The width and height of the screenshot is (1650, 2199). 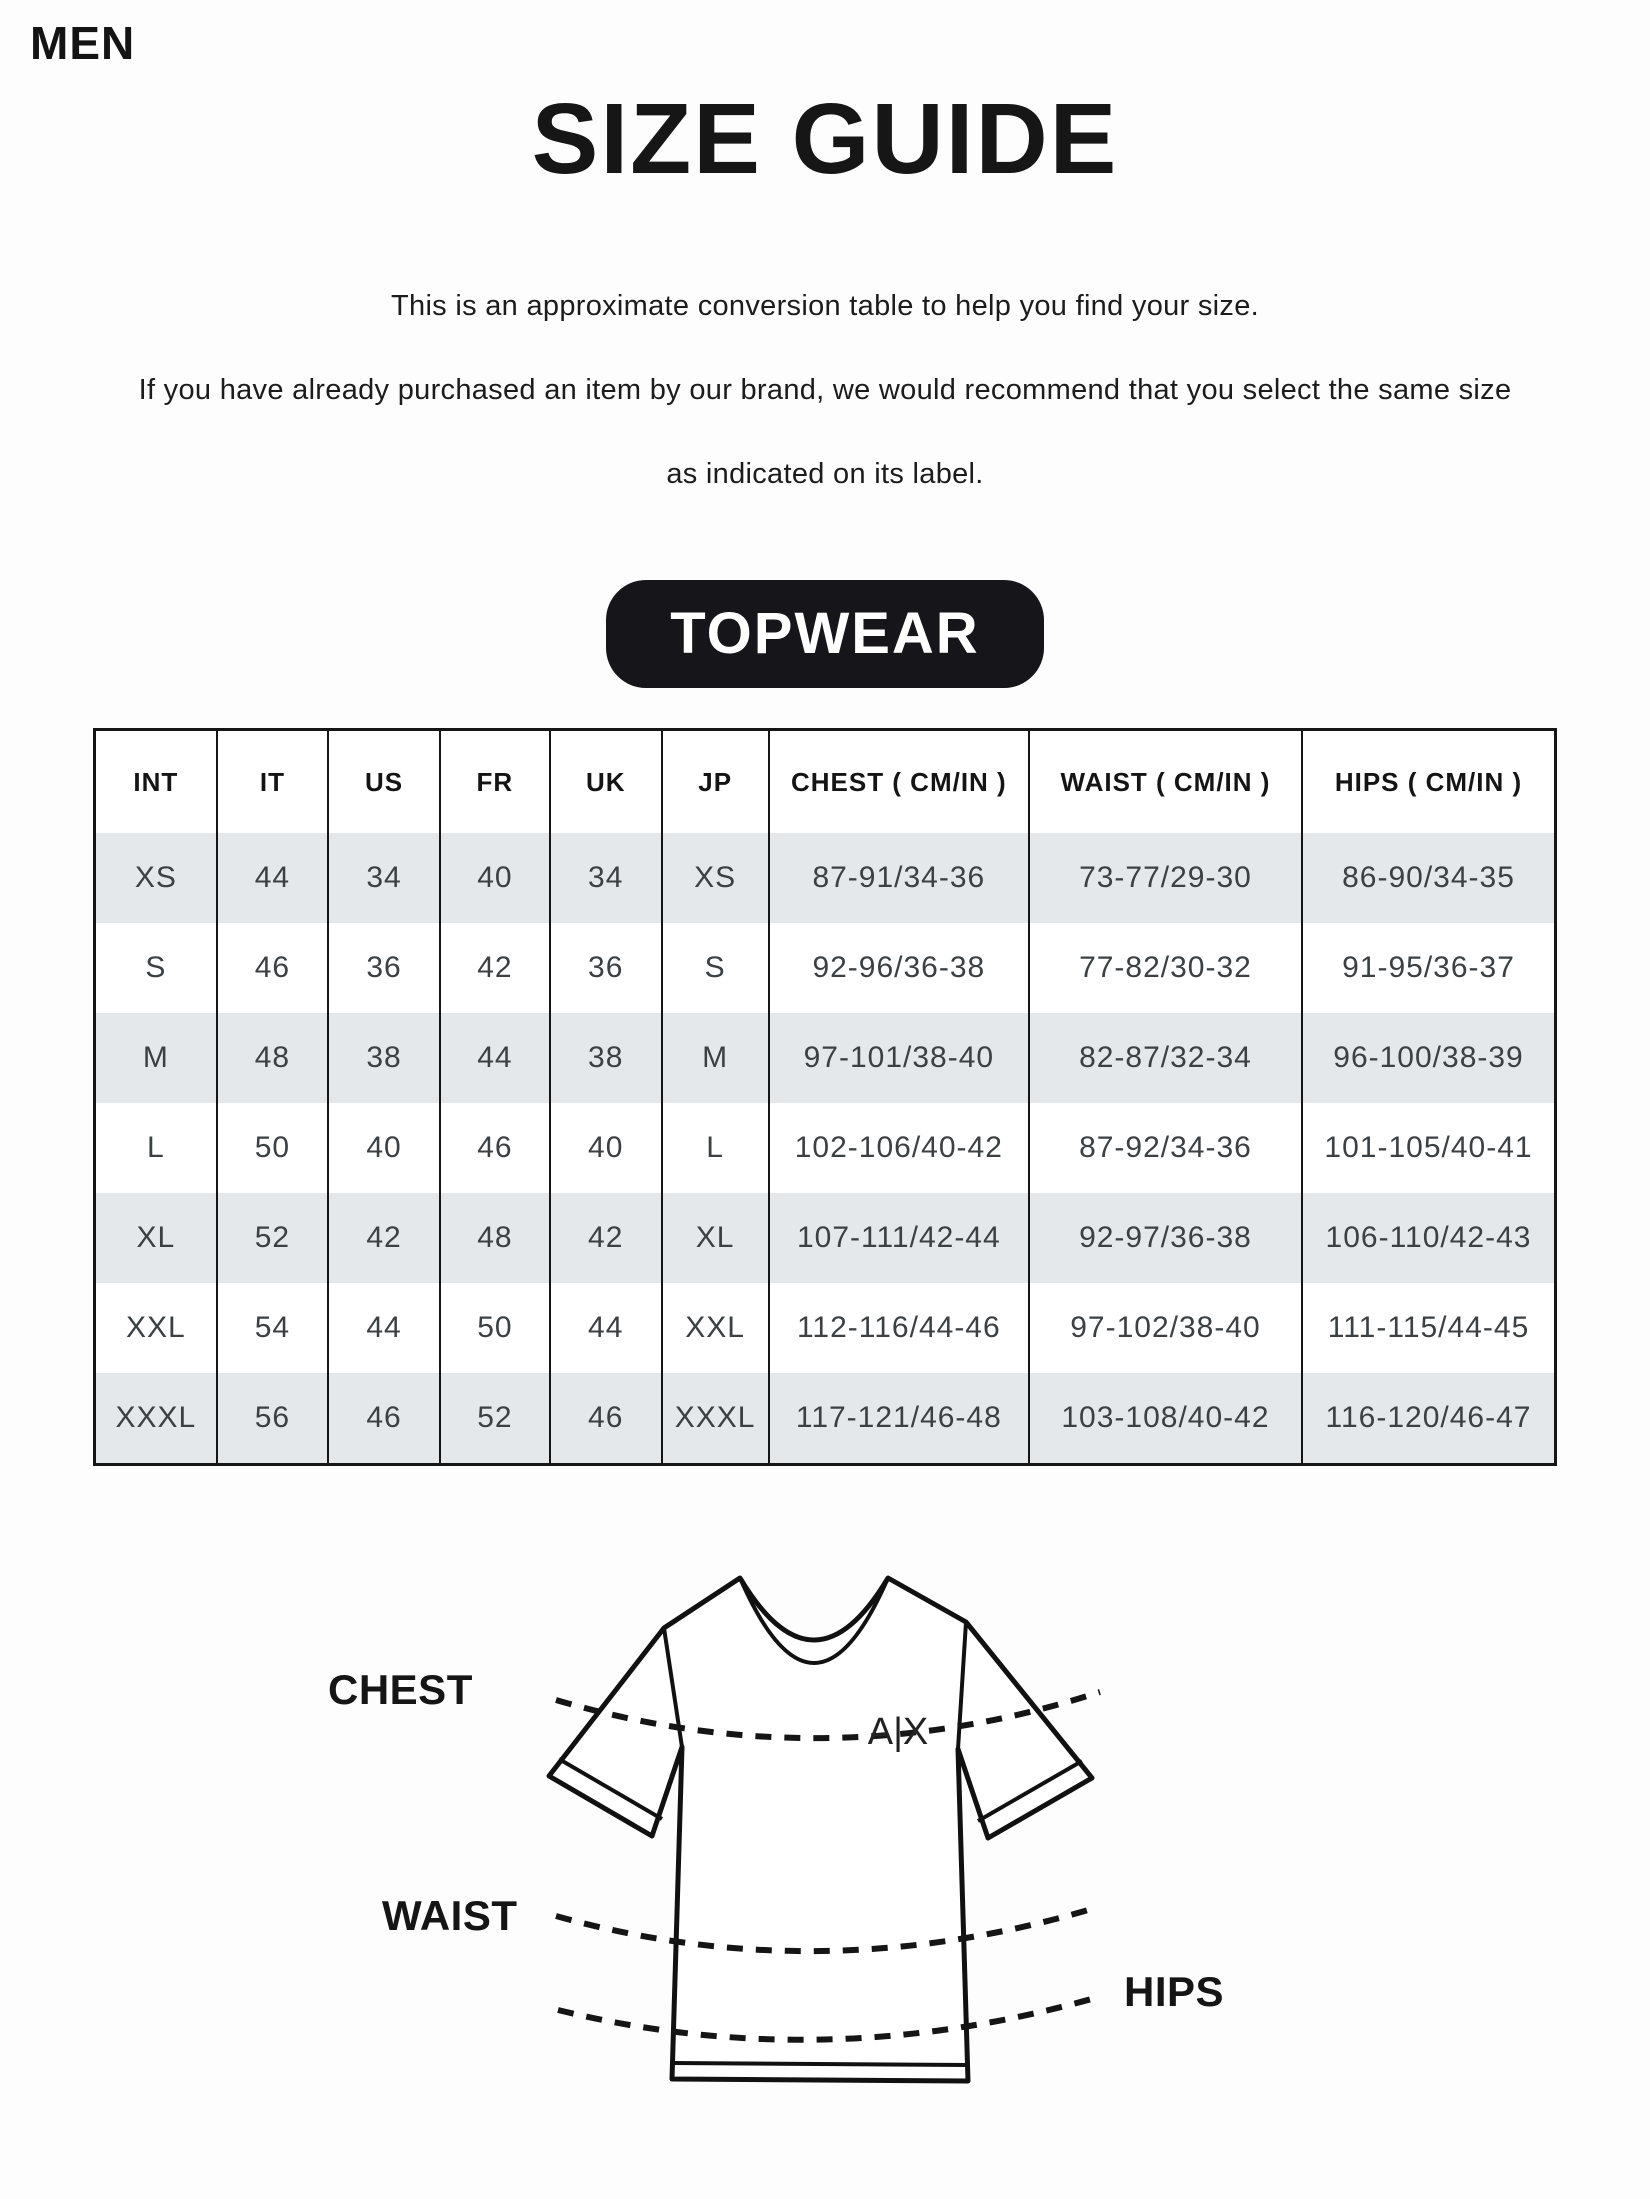 I want to click on left-cuff-line, so click(x=610, y=1789).